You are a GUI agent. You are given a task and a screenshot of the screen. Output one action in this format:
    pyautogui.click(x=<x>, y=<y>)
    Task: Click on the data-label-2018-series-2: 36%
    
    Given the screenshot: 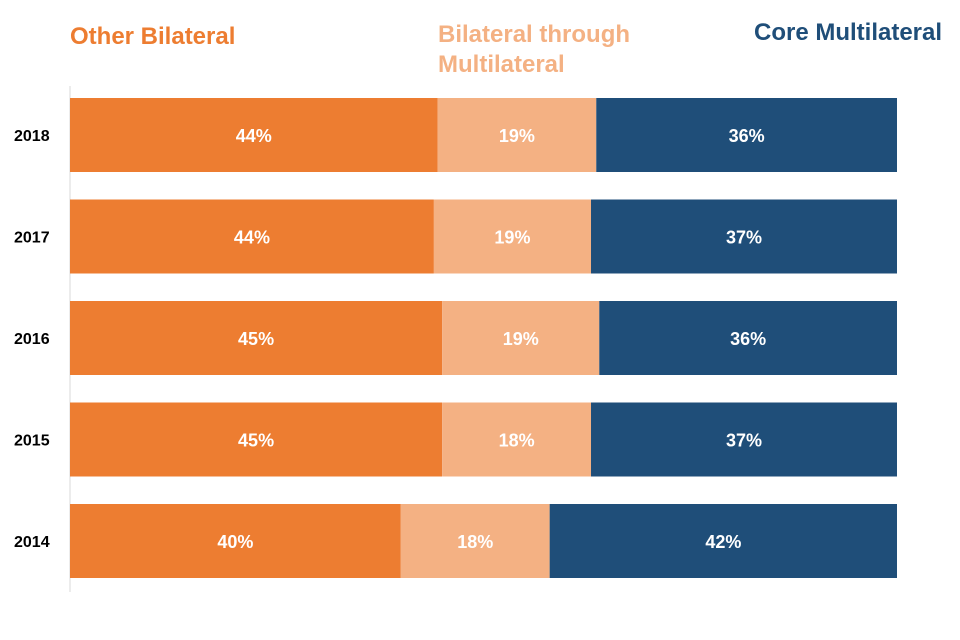 What is the action you would take?
    pyautogui.click(x=747, y=136)
    